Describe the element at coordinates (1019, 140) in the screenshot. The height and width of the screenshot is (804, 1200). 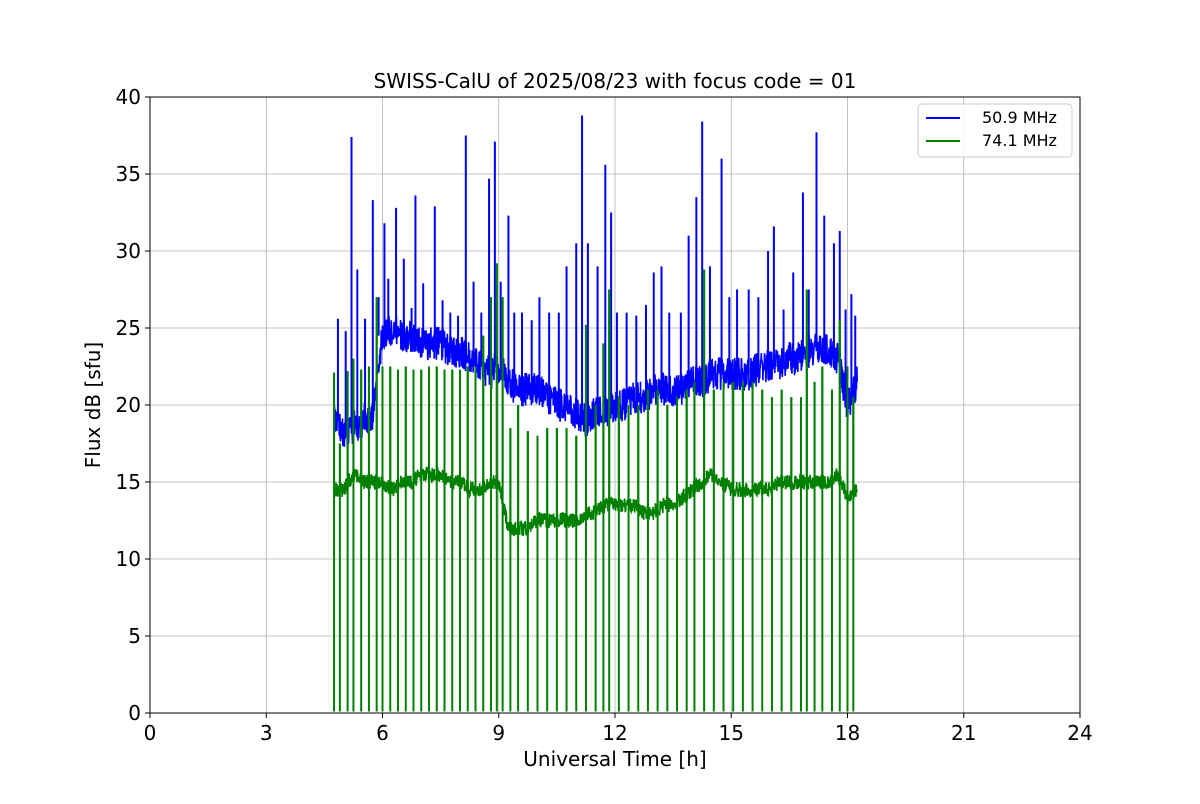
I see `legend-label-74-1: 74.1 MHz` at that location.